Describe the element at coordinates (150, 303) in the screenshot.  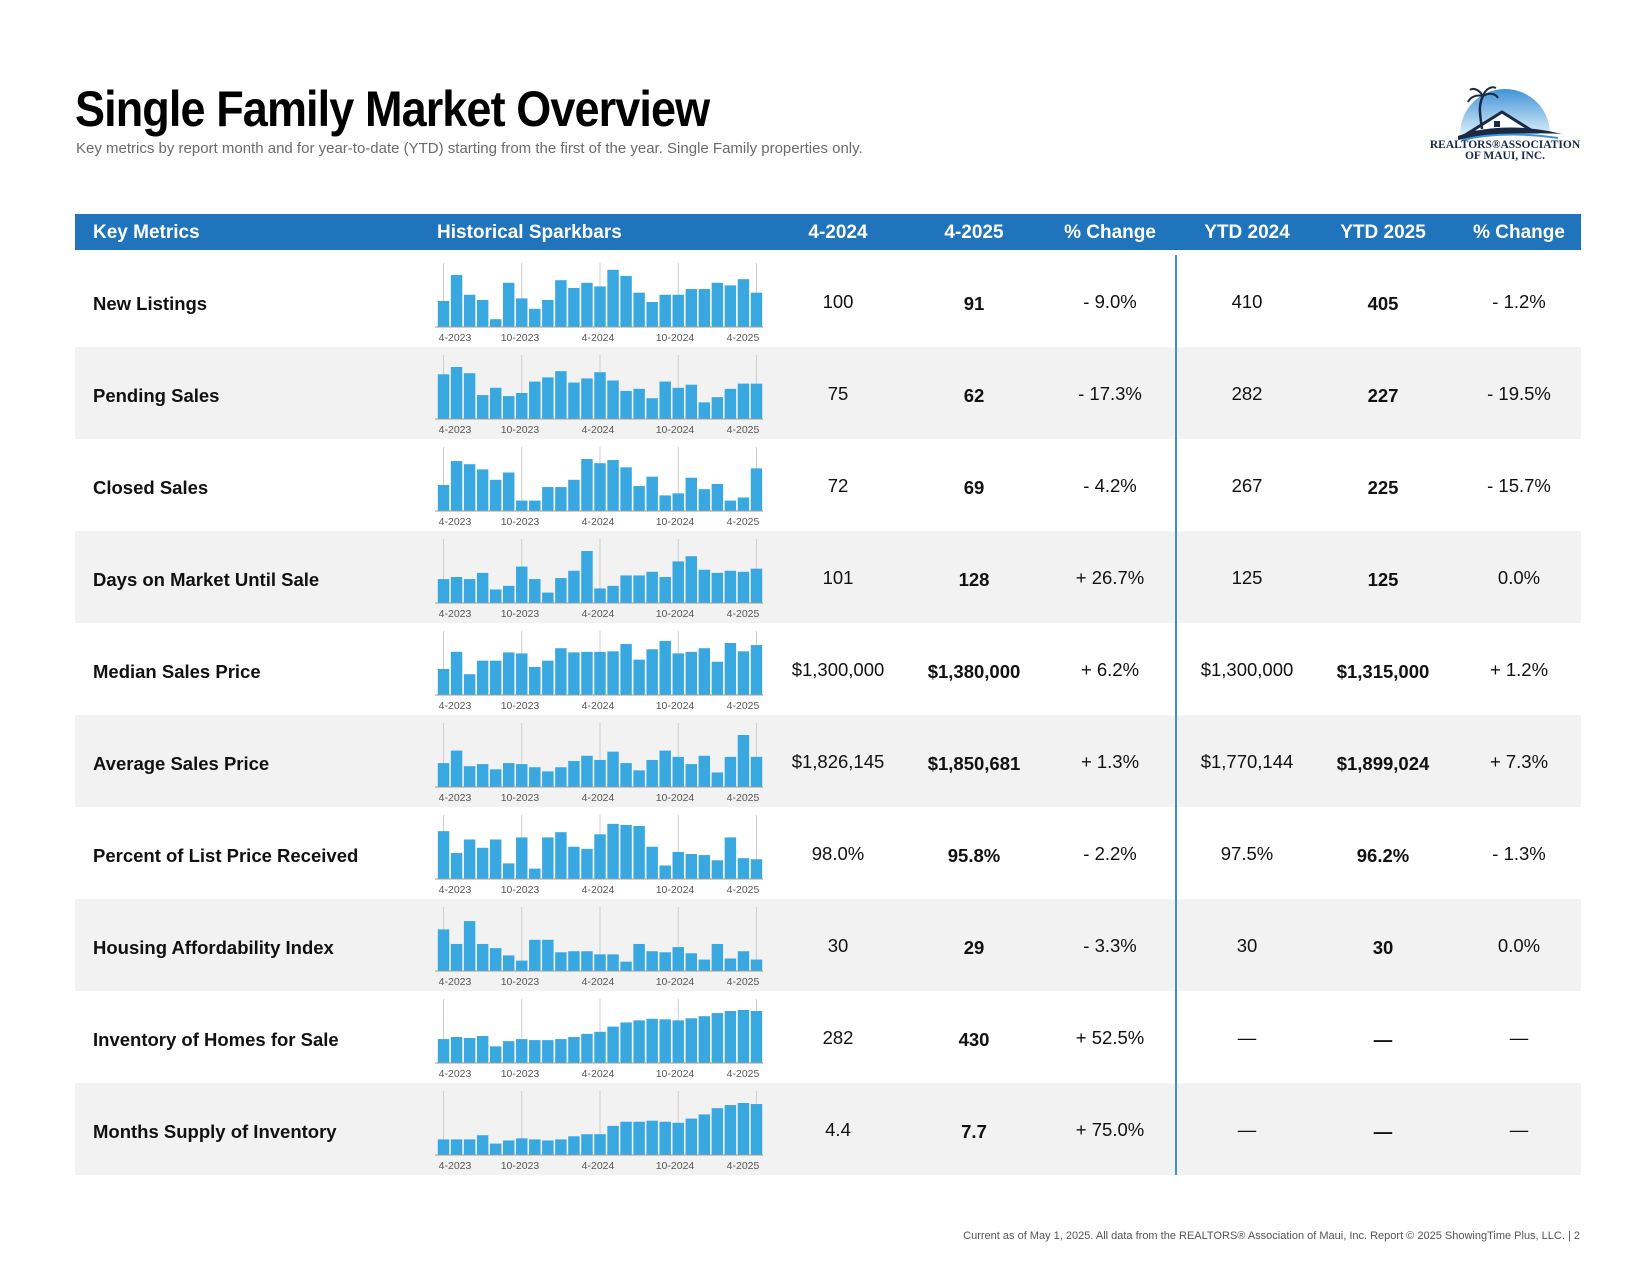
I see `metric-name: New Listings` at that location.